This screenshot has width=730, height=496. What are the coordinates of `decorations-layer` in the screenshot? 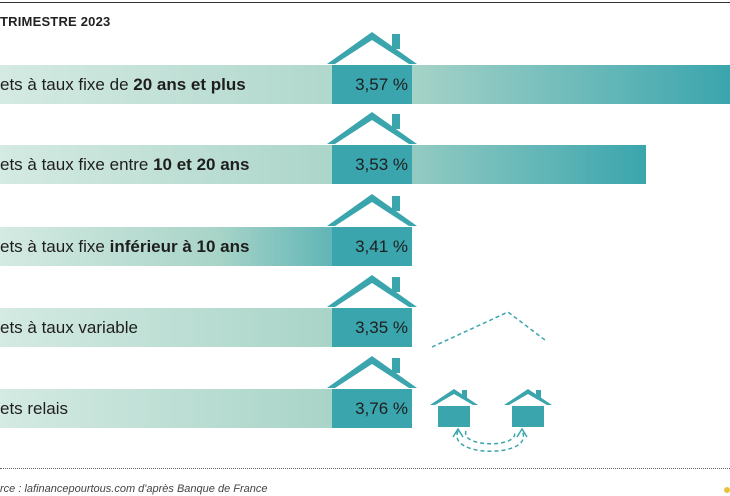 It's located at (491, 381).